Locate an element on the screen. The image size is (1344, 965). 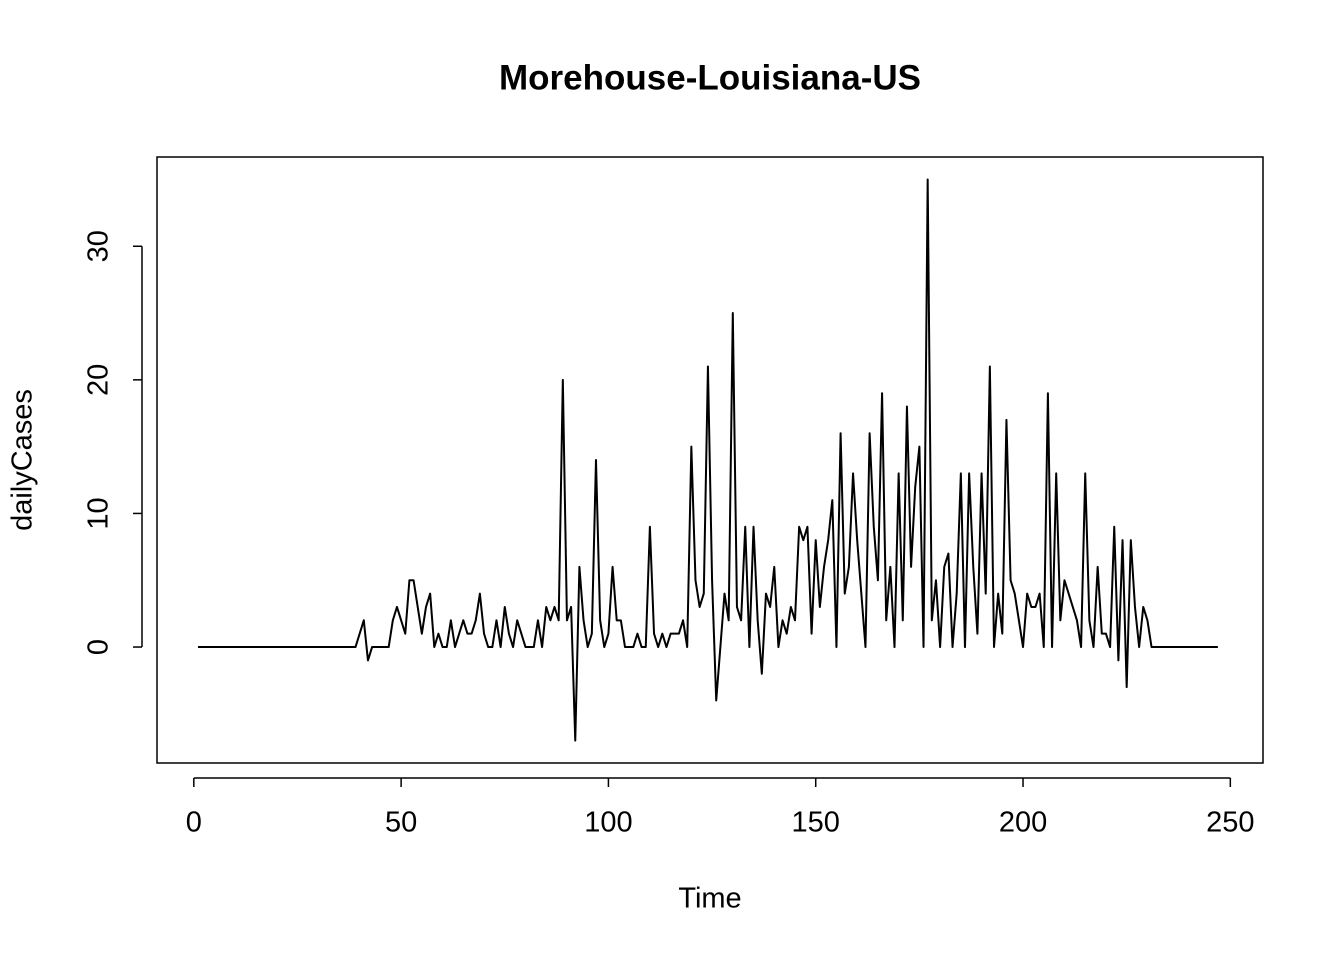
x-tick-label: 0 is located at coordinates (194, 823).